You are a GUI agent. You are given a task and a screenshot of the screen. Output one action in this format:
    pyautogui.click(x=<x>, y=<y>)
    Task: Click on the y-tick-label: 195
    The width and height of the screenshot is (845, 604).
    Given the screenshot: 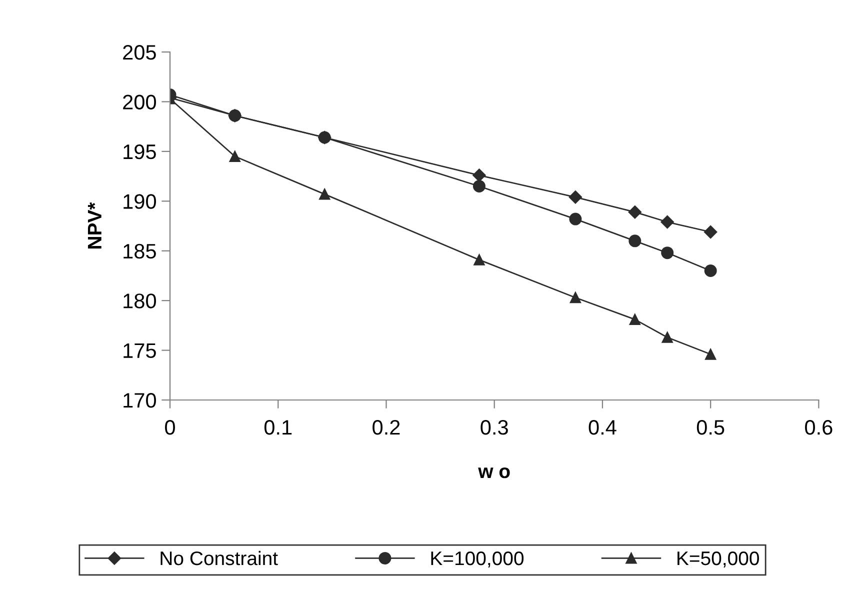 What is the action you would take?
    pyautogui.click(x=140, y=152)
    